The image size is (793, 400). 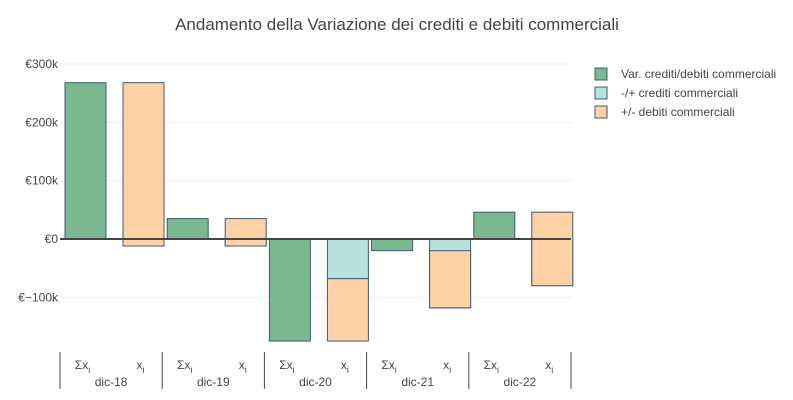 I want to click on y-tick-label: €300k, so click(x=42, y=64).